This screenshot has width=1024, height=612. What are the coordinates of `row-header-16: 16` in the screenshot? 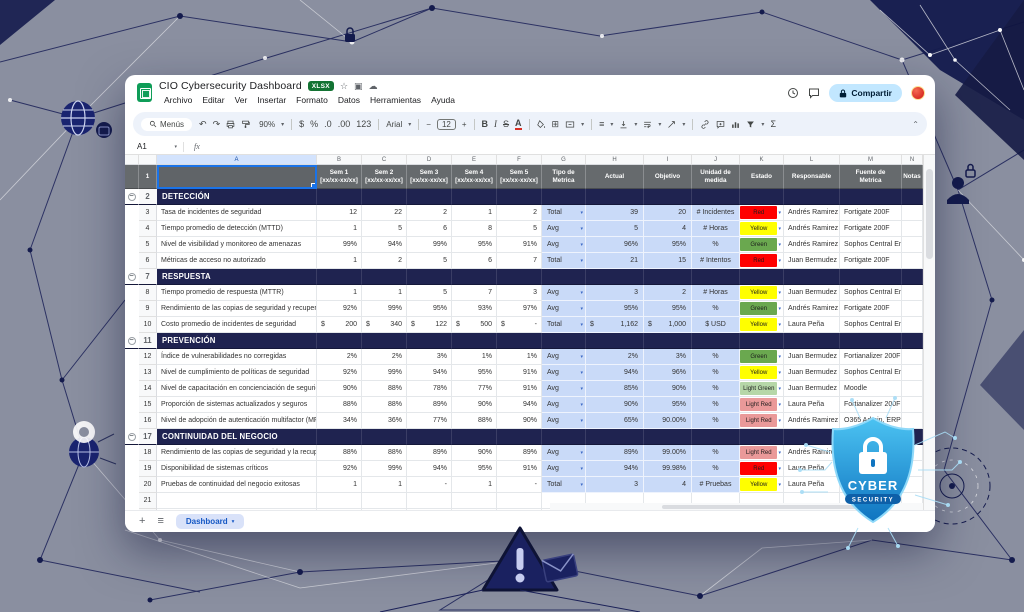 It's located at (148, 421).